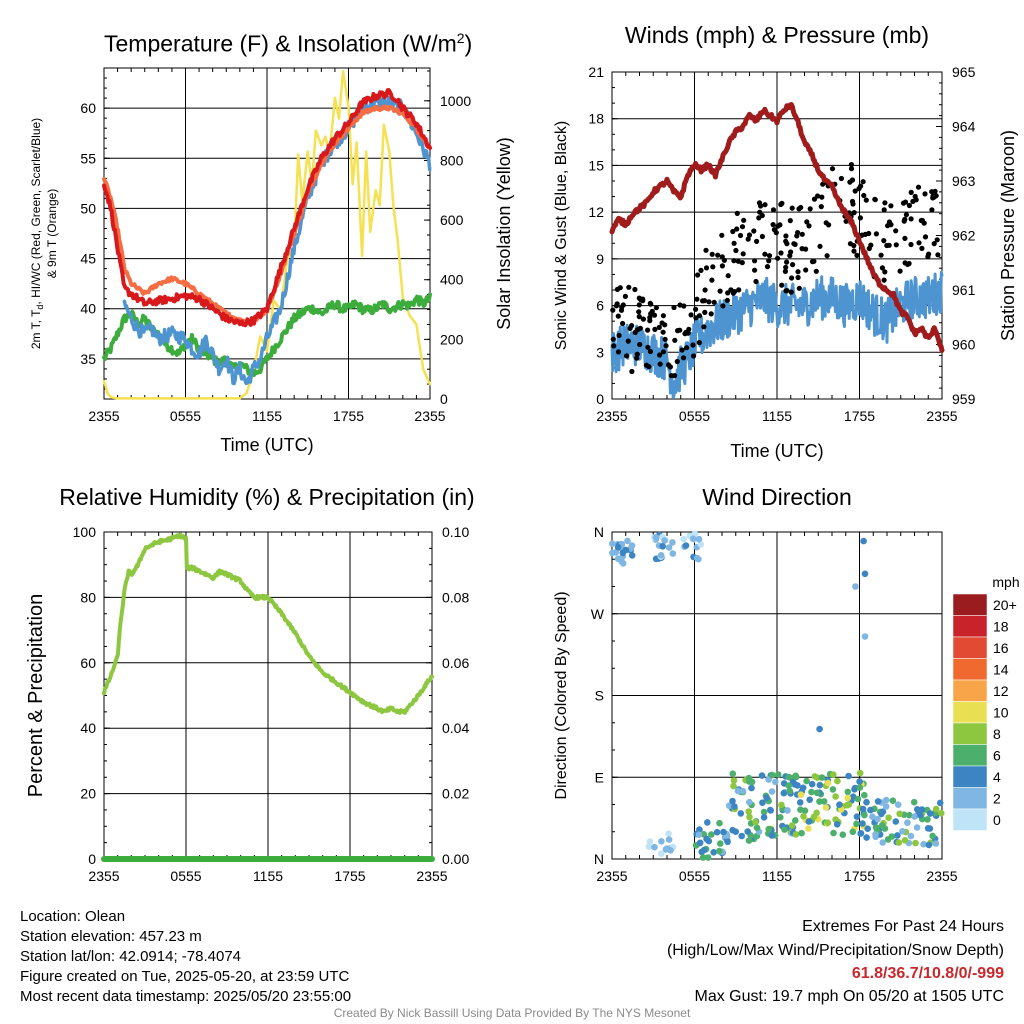 The height and width of the screenshot is (1024, 1024). Describe the element at coordinates (267, 416) in the screenshot. I see `temperature-xtick-label: 1155` at that location.